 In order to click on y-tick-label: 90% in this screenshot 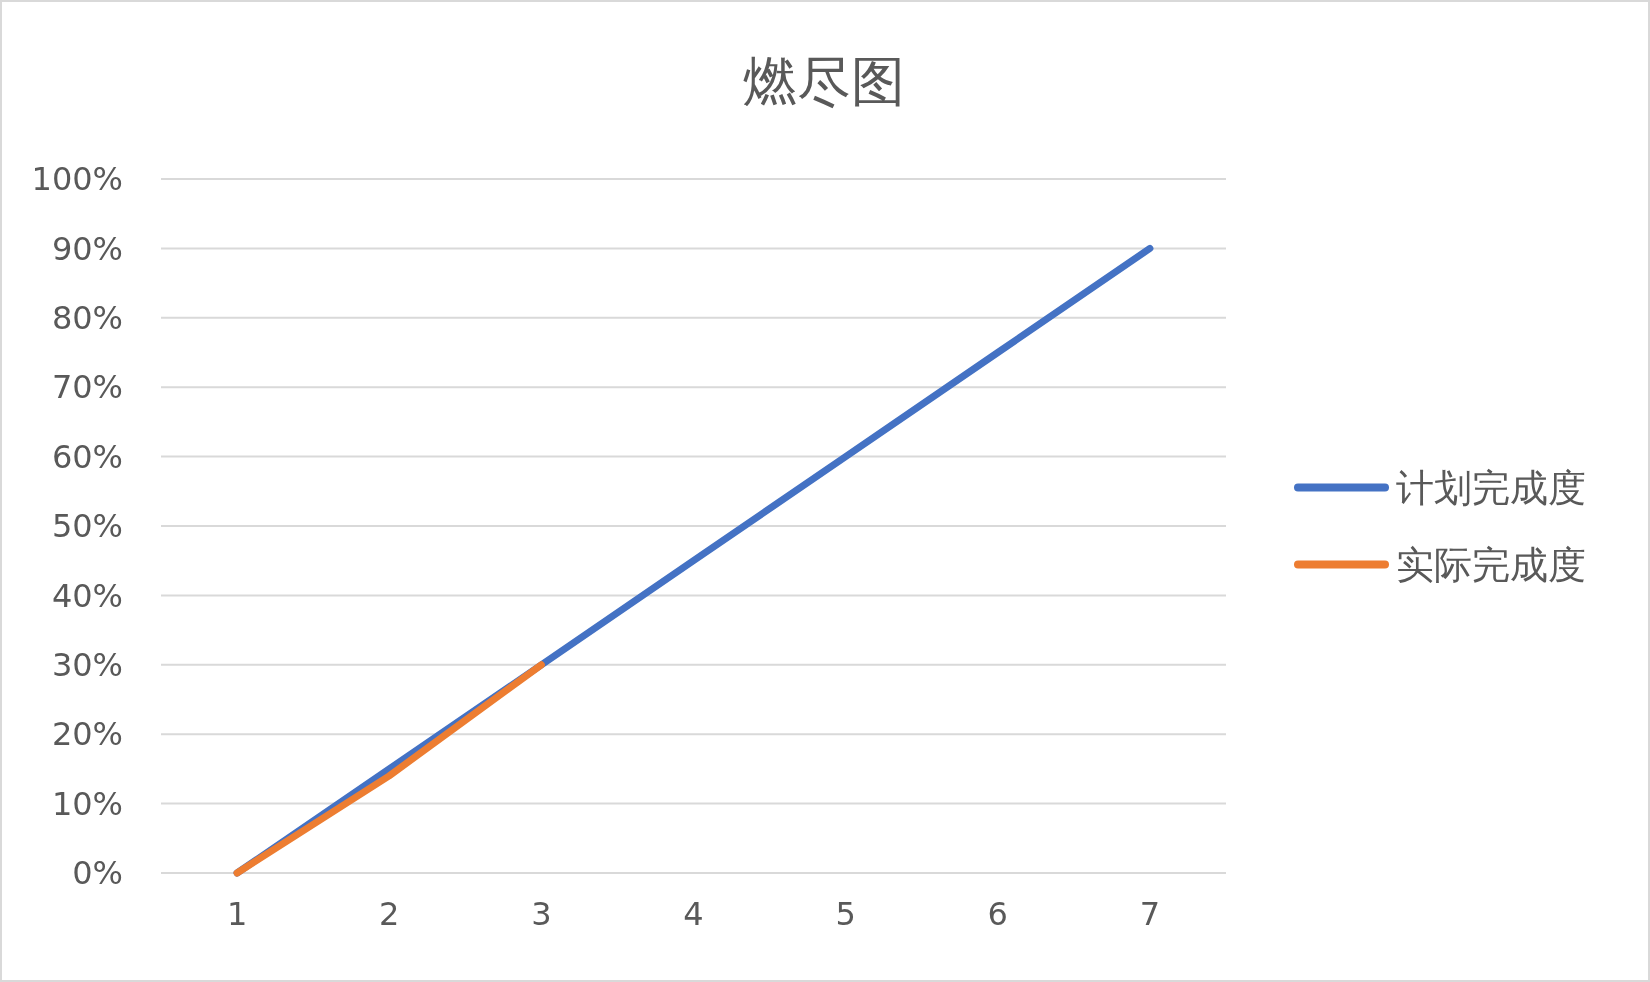, I will do `click(87, 248)`.